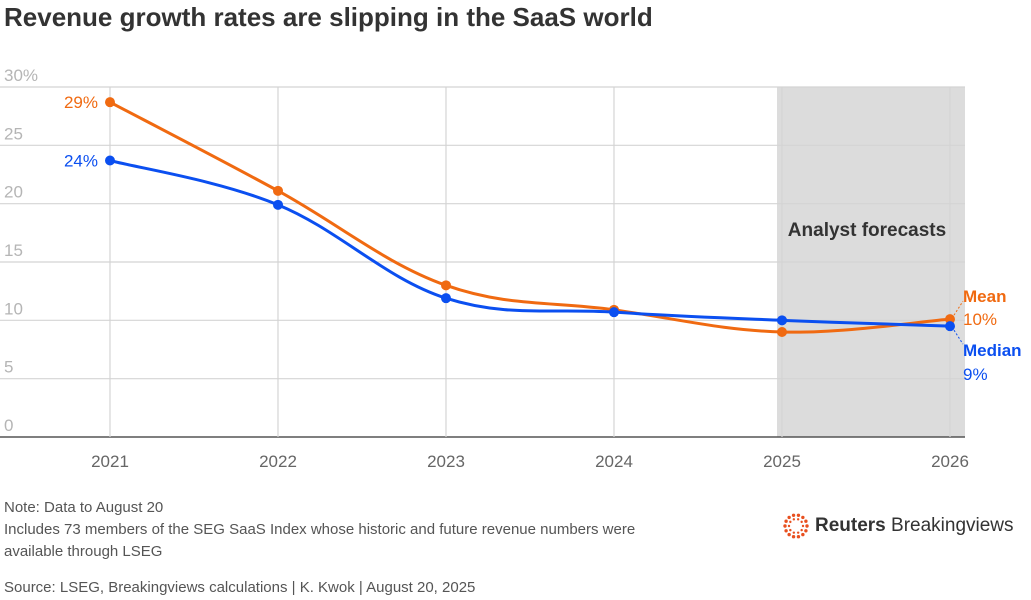  I want to click on logo-text-bold: Reuters, so click(850, 525).